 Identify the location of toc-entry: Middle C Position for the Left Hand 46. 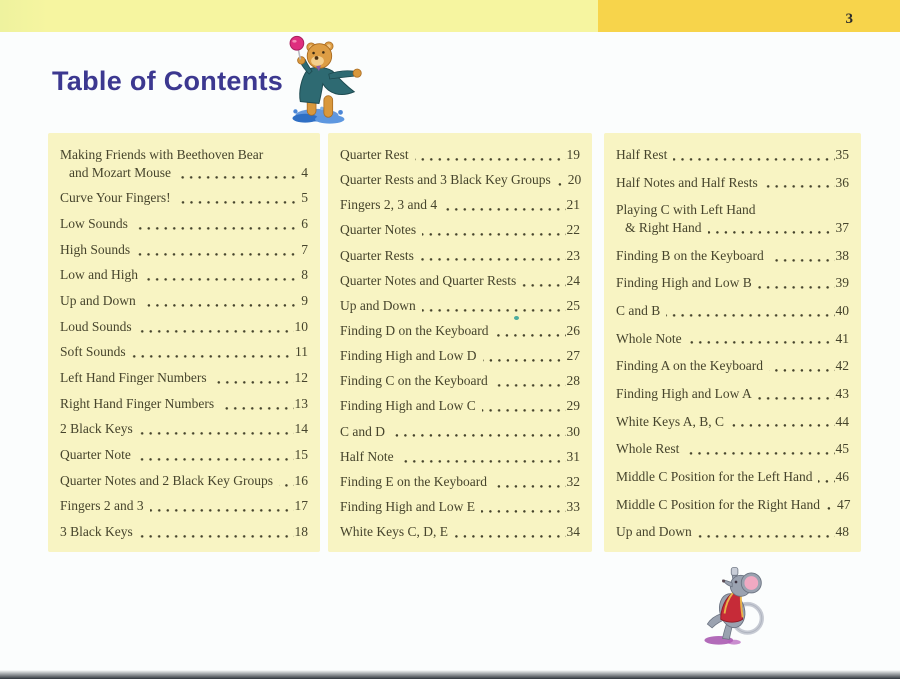
(732, 477).